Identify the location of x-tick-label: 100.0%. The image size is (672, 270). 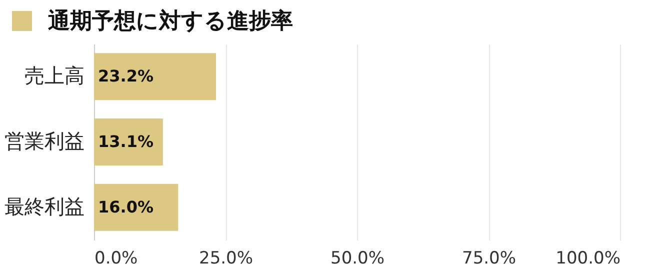
(588, 258).